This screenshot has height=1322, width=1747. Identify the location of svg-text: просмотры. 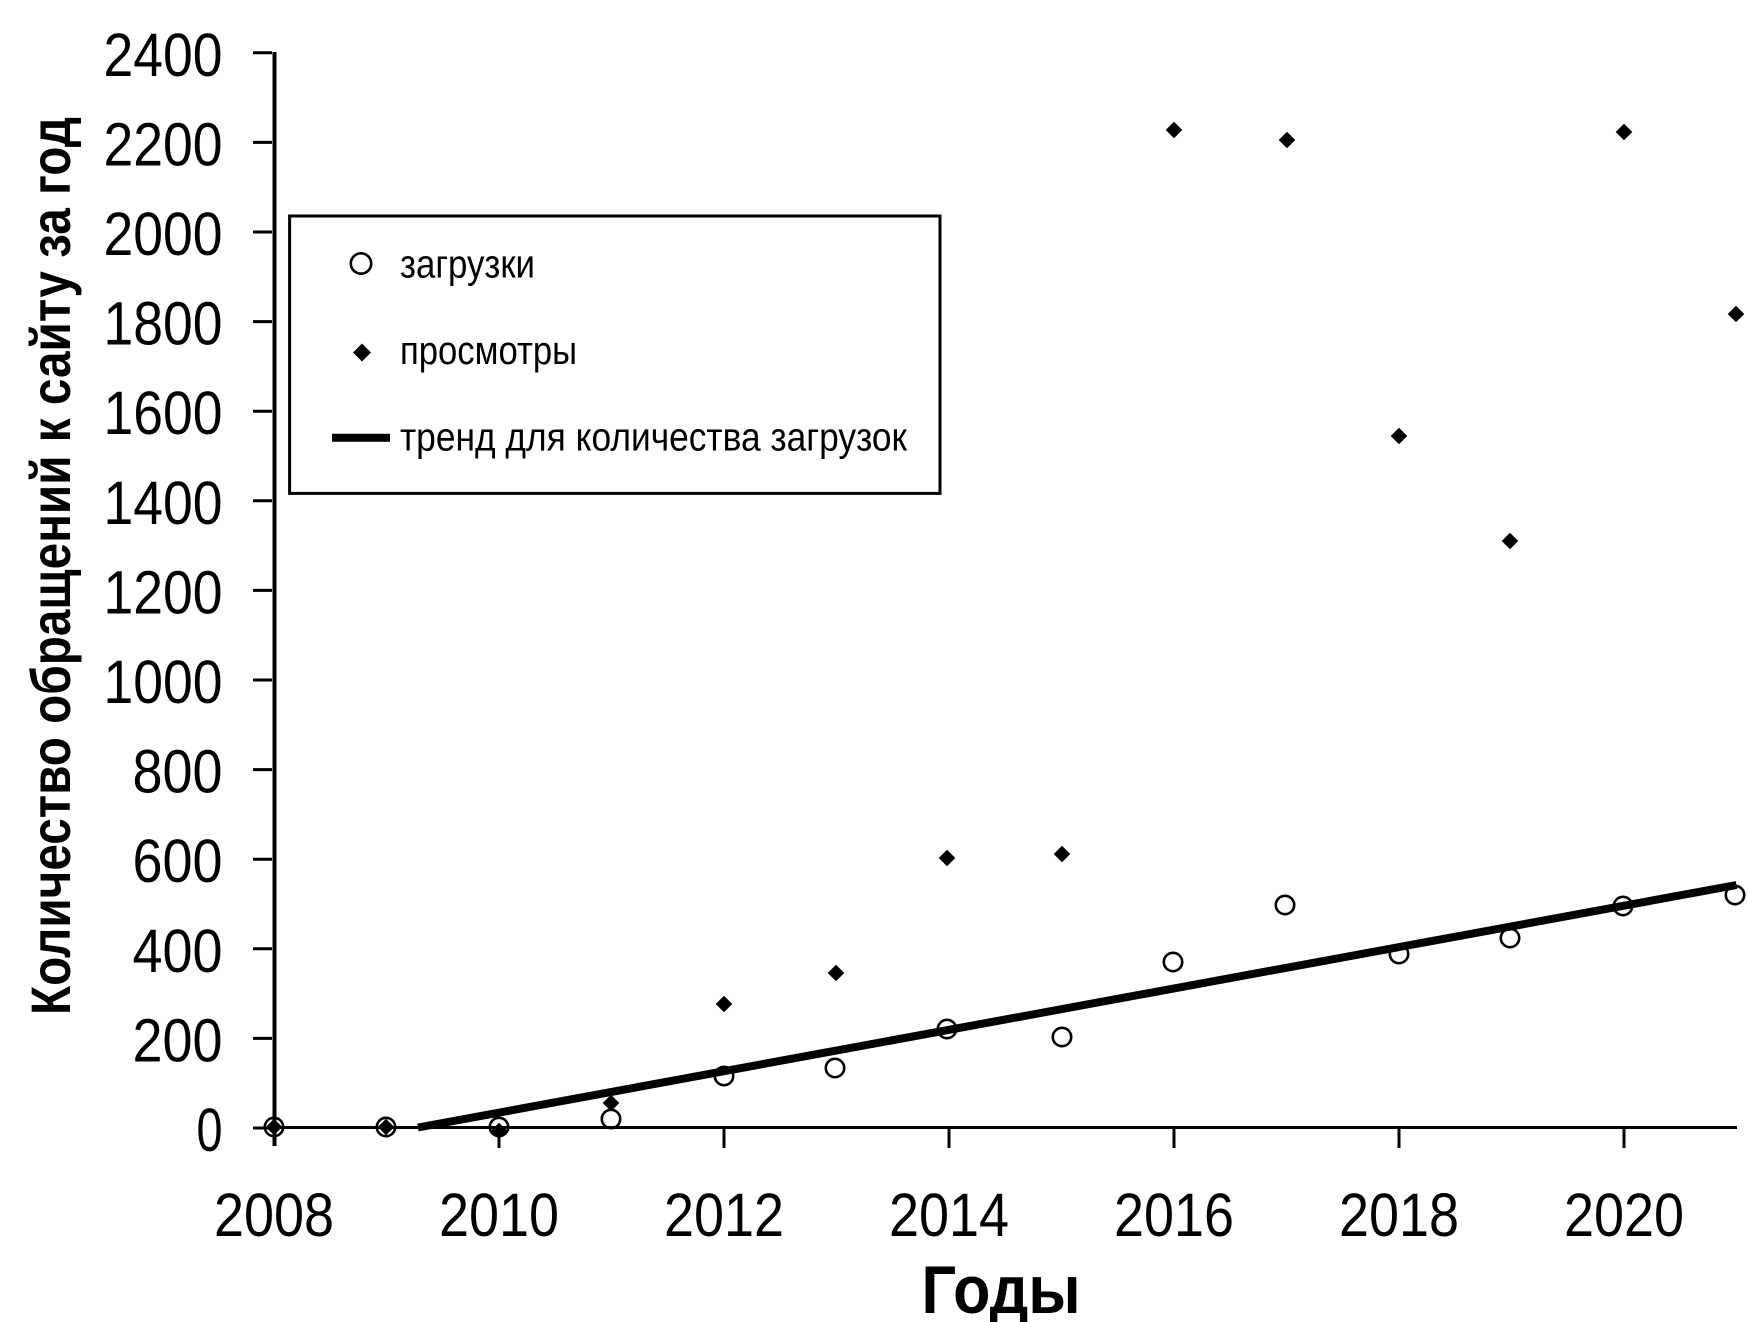
(488, 351).